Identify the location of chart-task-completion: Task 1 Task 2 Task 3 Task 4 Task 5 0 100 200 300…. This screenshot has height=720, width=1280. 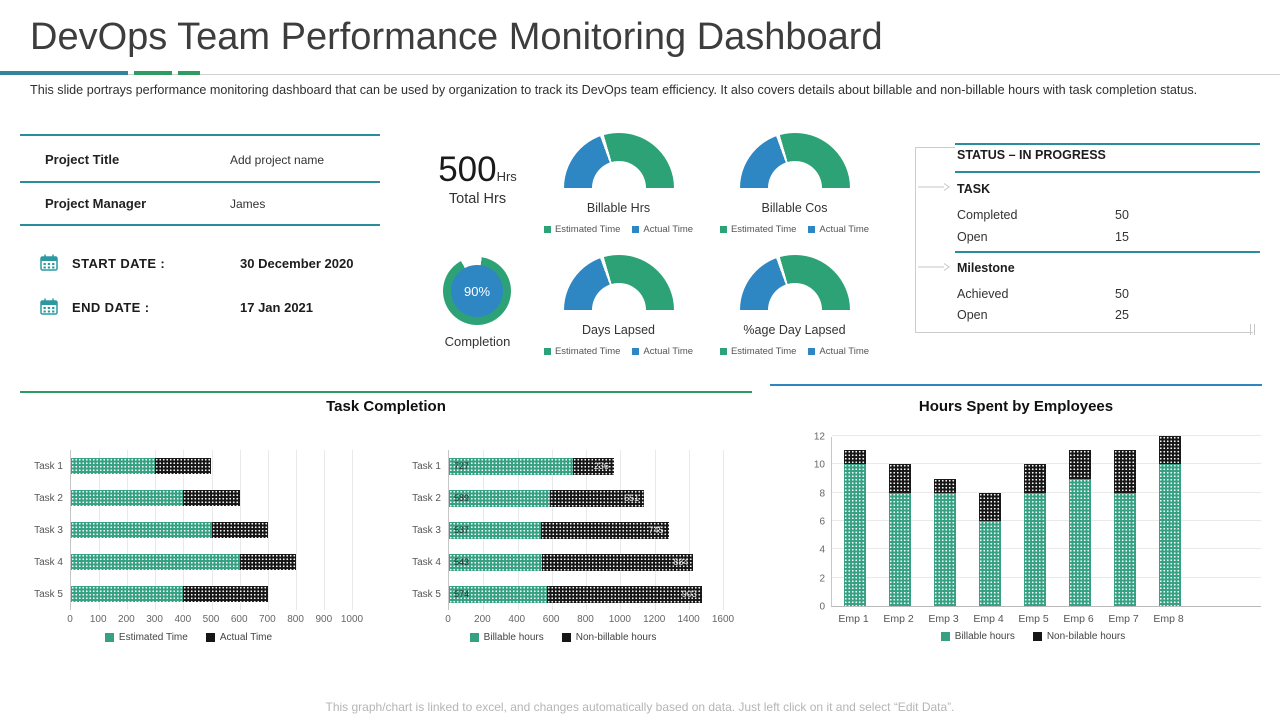
(194, 546).